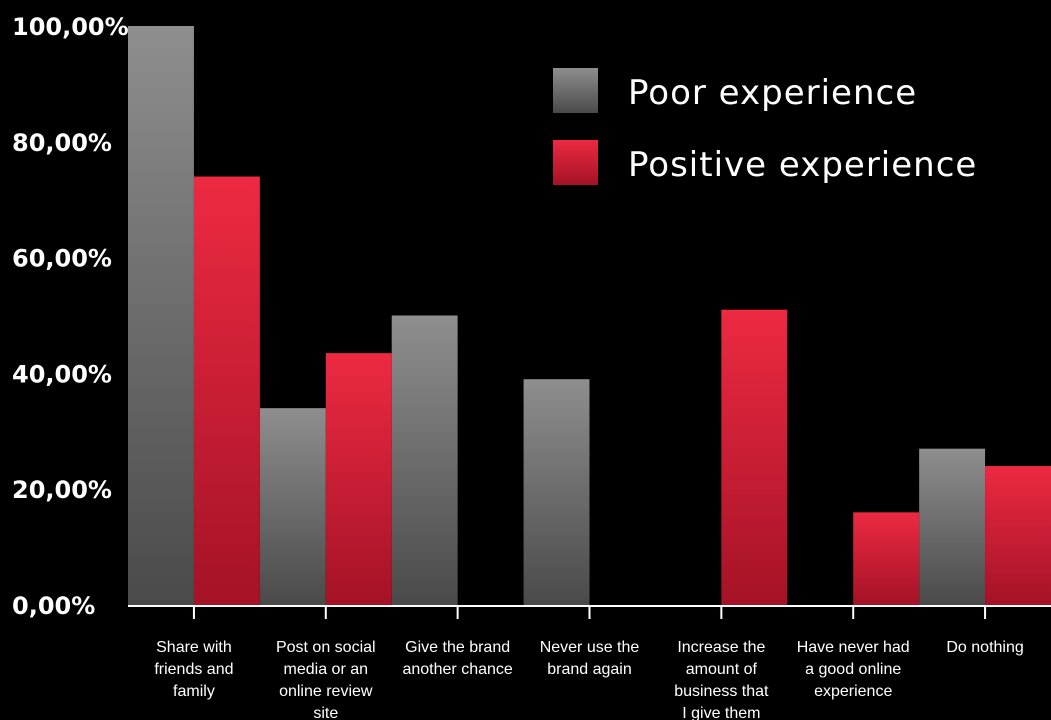  Describe the element at coordinates (62, 143) in the screenshot. I see `y-tick-label: 80,00%` at that location.